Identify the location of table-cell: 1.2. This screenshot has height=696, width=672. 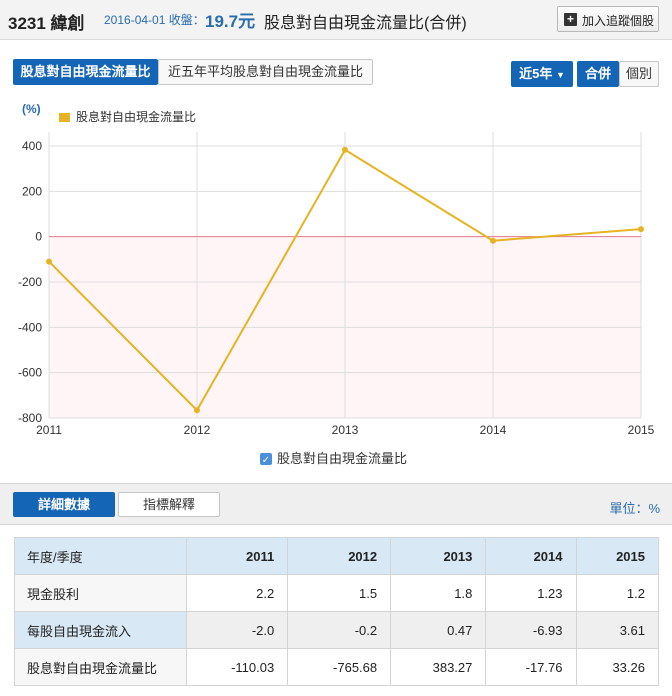
(617, 593).